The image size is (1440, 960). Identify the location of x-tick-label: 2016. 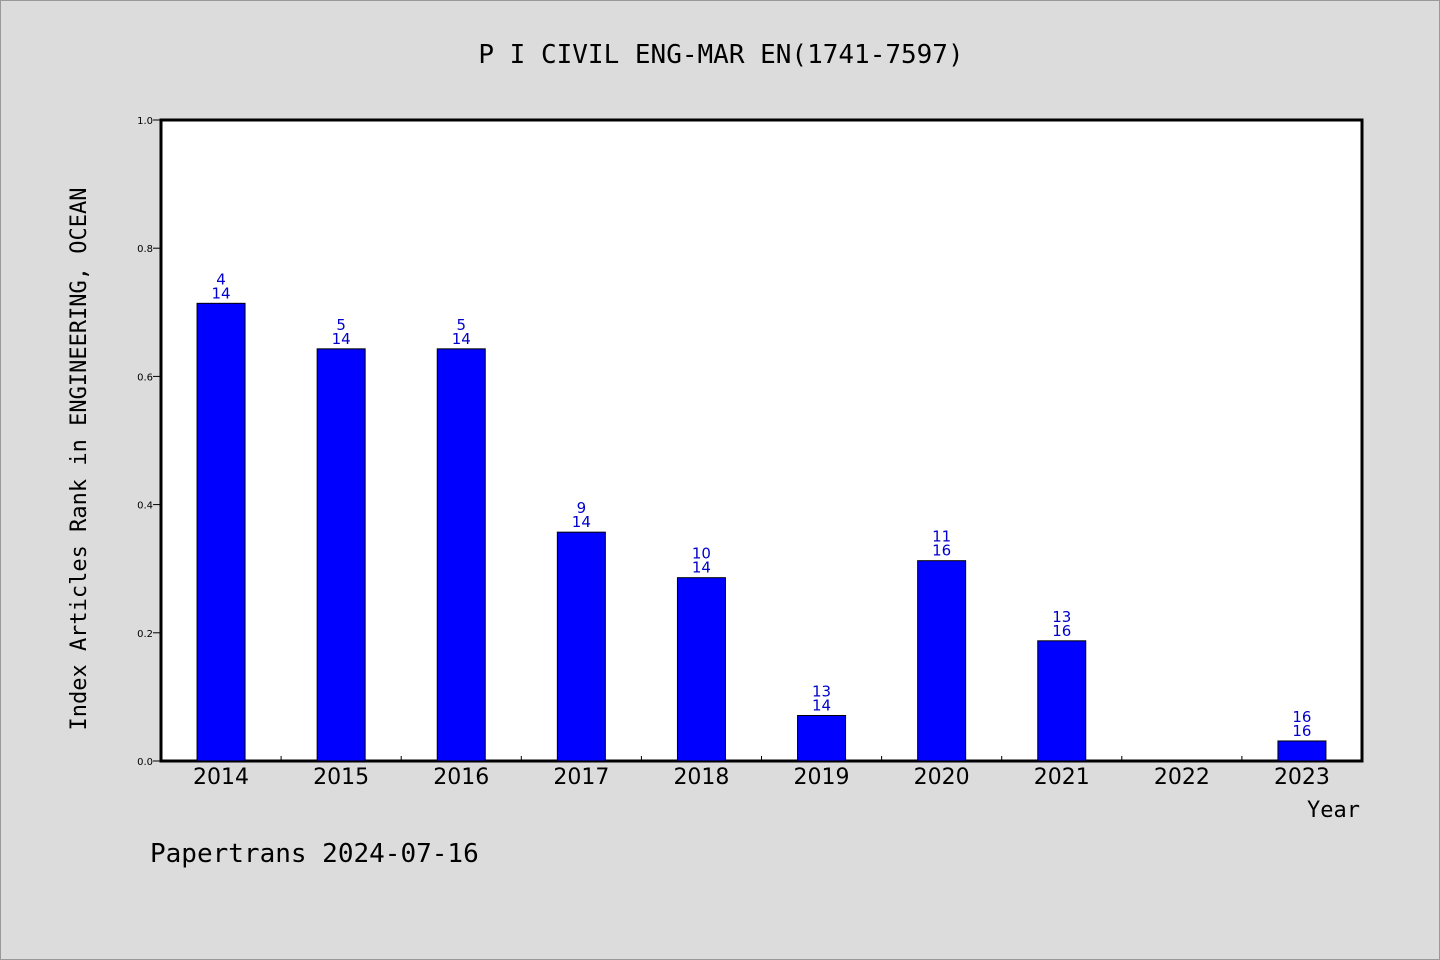
(461, 777).